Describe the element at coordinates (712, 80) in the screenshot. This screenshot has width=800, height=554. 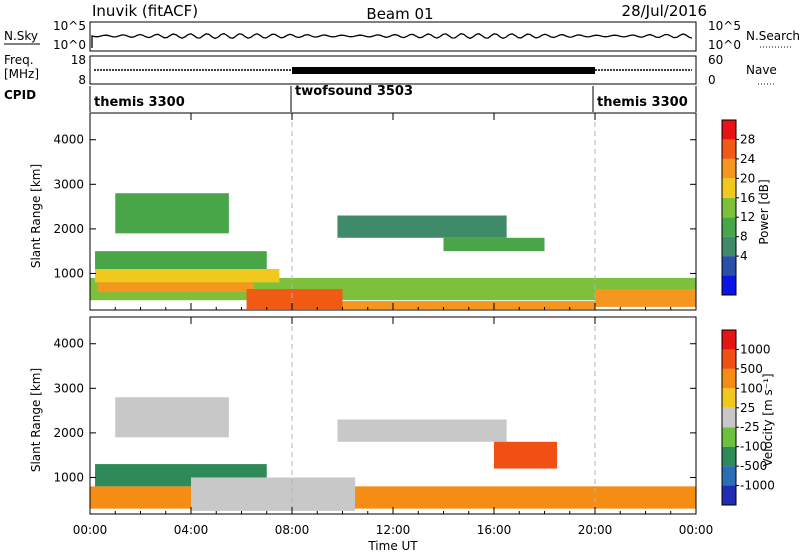
I see `freq-right-tick-bottom: 0` at that location.